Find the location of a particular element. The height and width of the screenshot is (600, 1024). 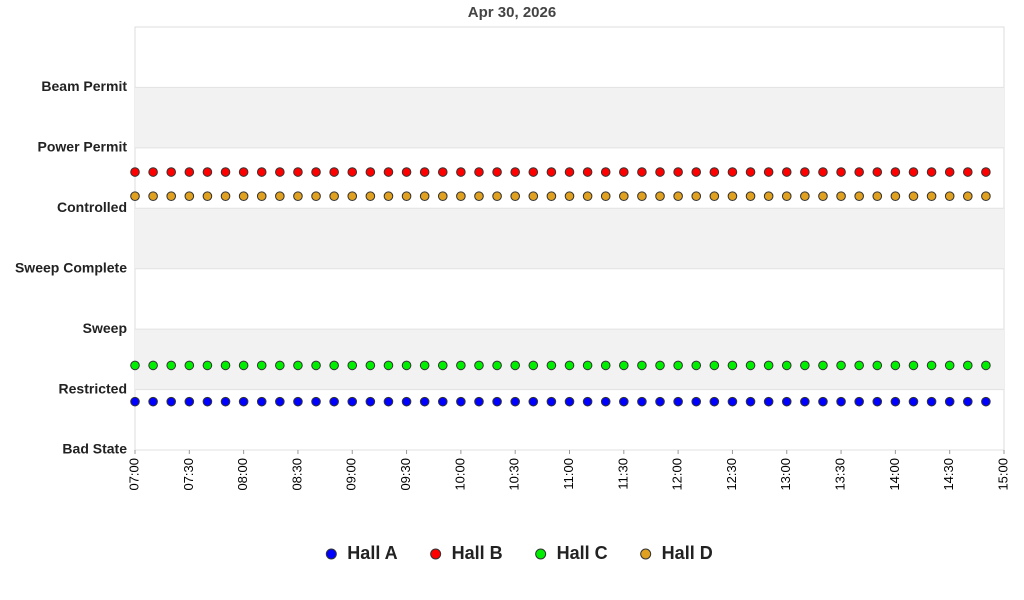

x-tick-label: 08:30 is located at coordinates (296, 474).